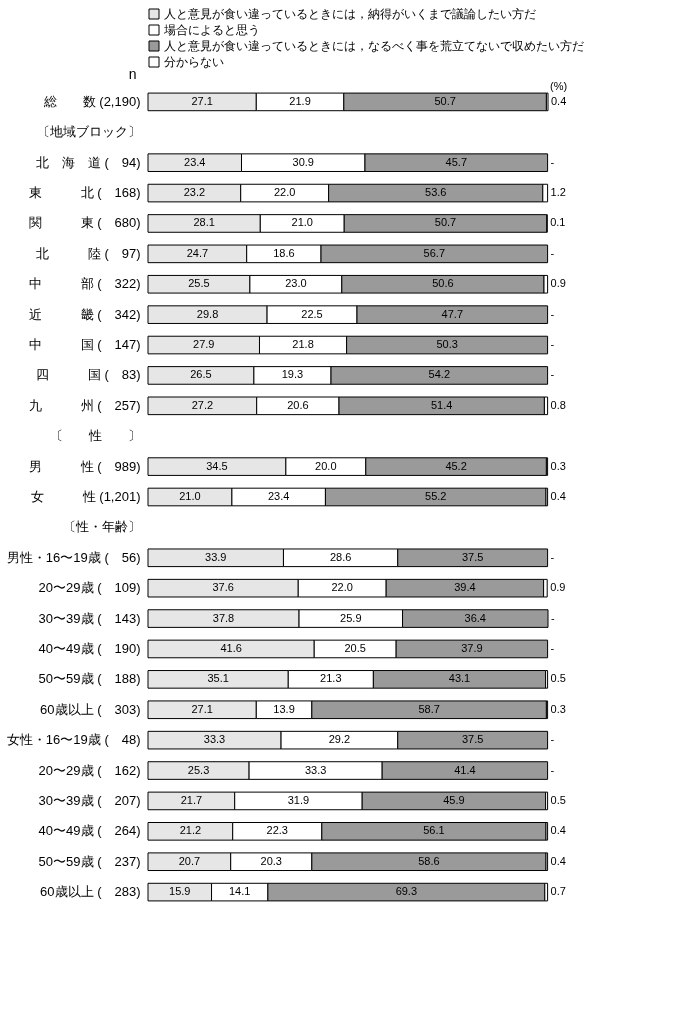  Describe the element at coordinates (217, 465) in the screenshot. I see `data-label: 34.5` at that location.